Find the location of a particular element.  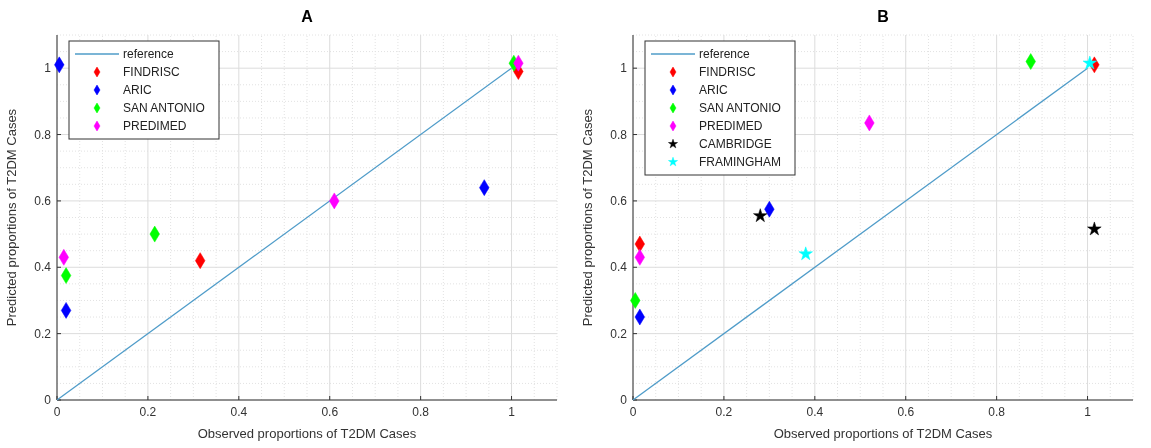

legend-label: CAMBRIDGE is located at coordinates (735, 144).